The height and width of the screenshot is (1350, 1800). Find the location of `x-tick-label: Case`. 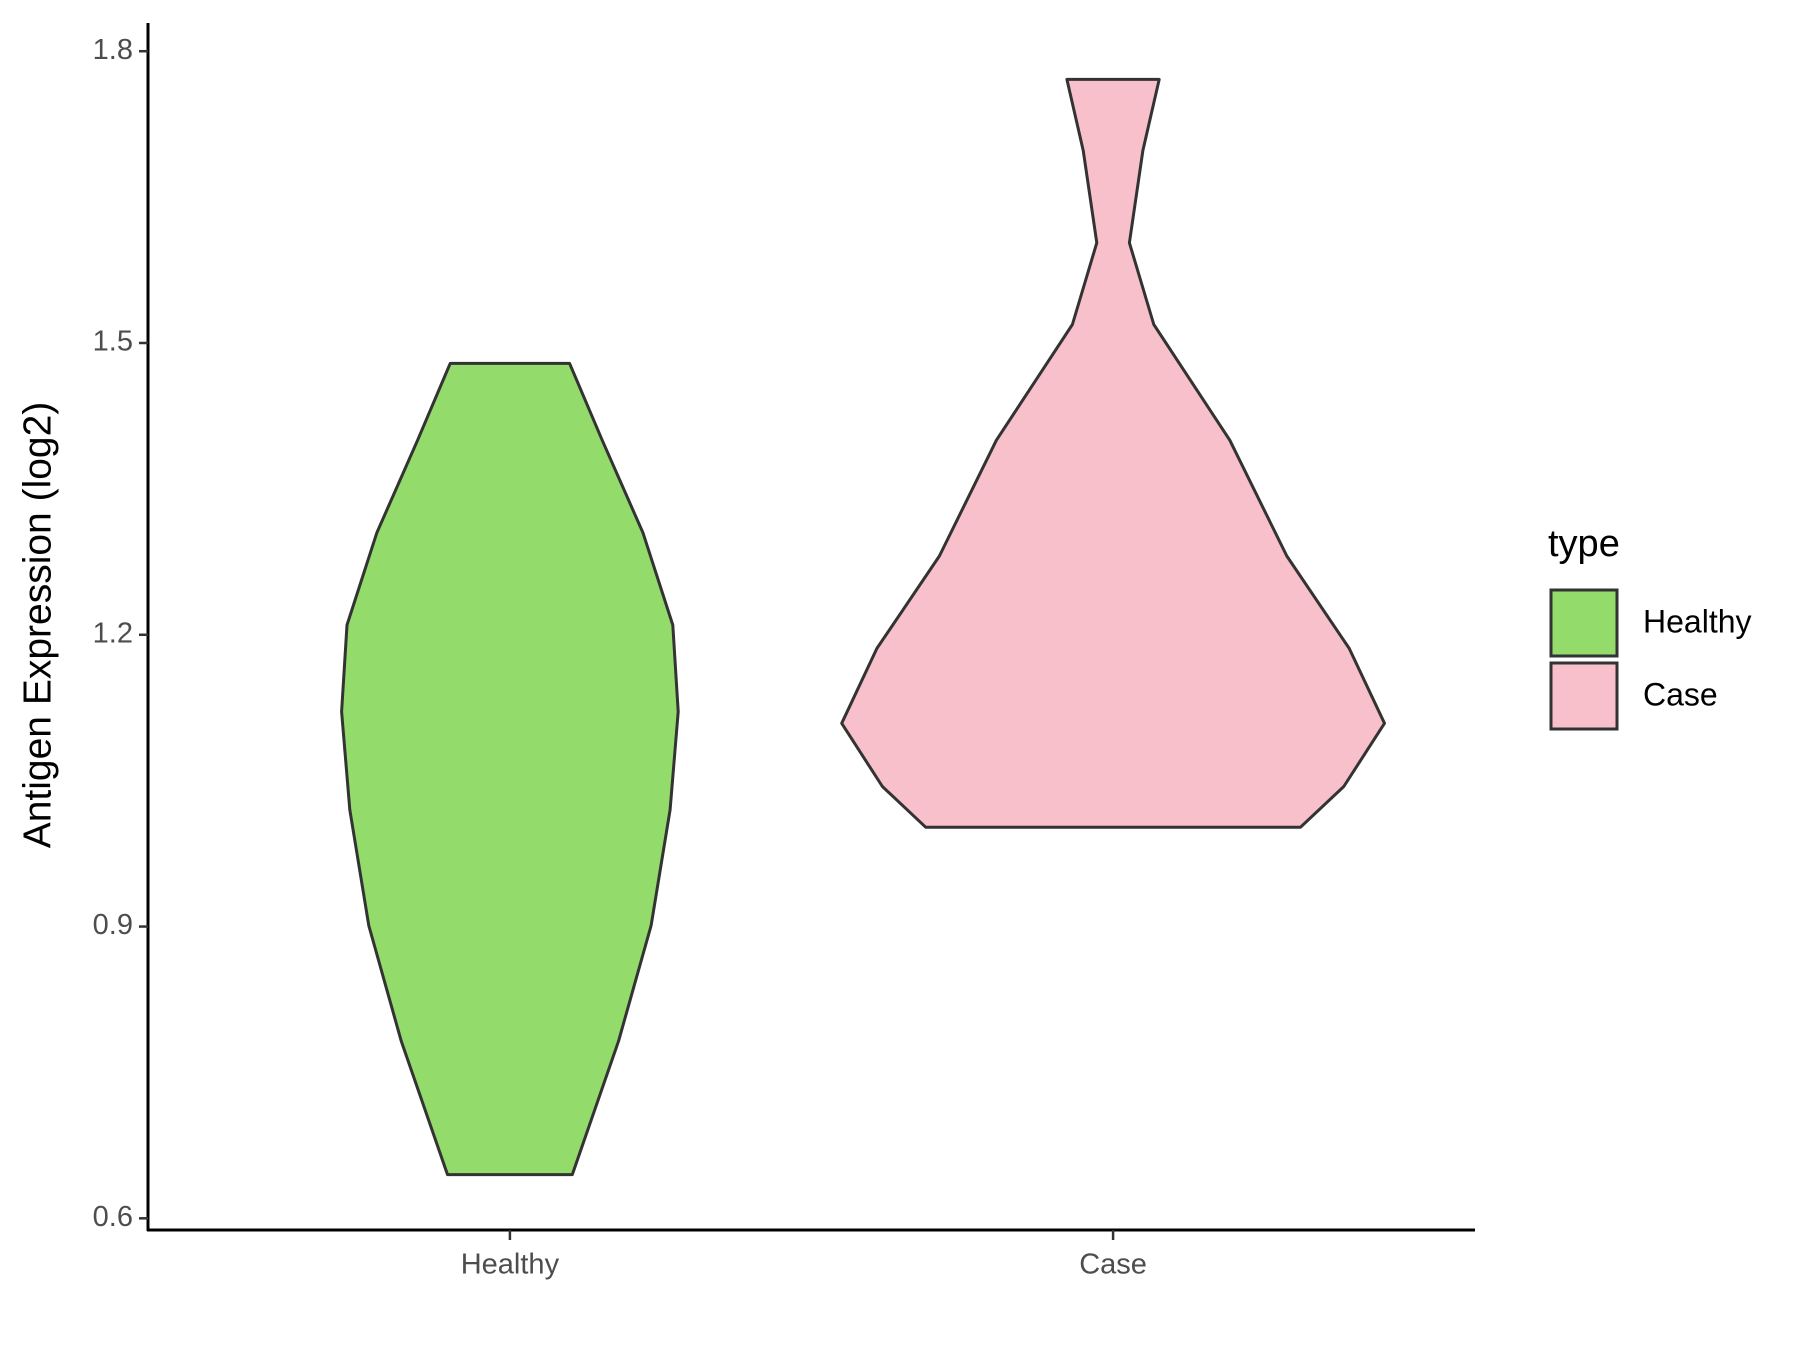

x-tick-label: Case is located at coordinates (1113, 1265).